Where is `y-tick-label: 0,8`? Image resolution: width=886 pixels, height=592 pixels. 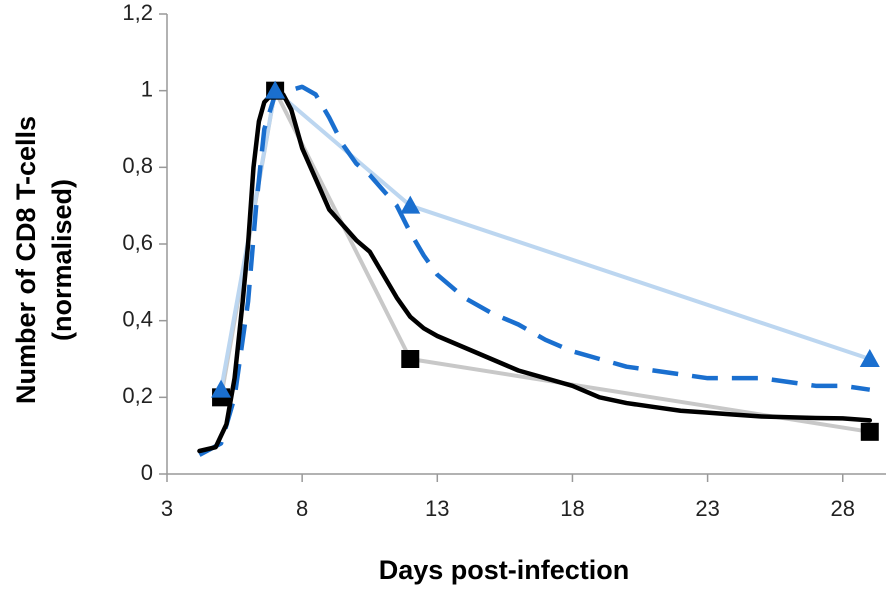
y-tick-label: 0,8 is located at coordinates (137, 165).